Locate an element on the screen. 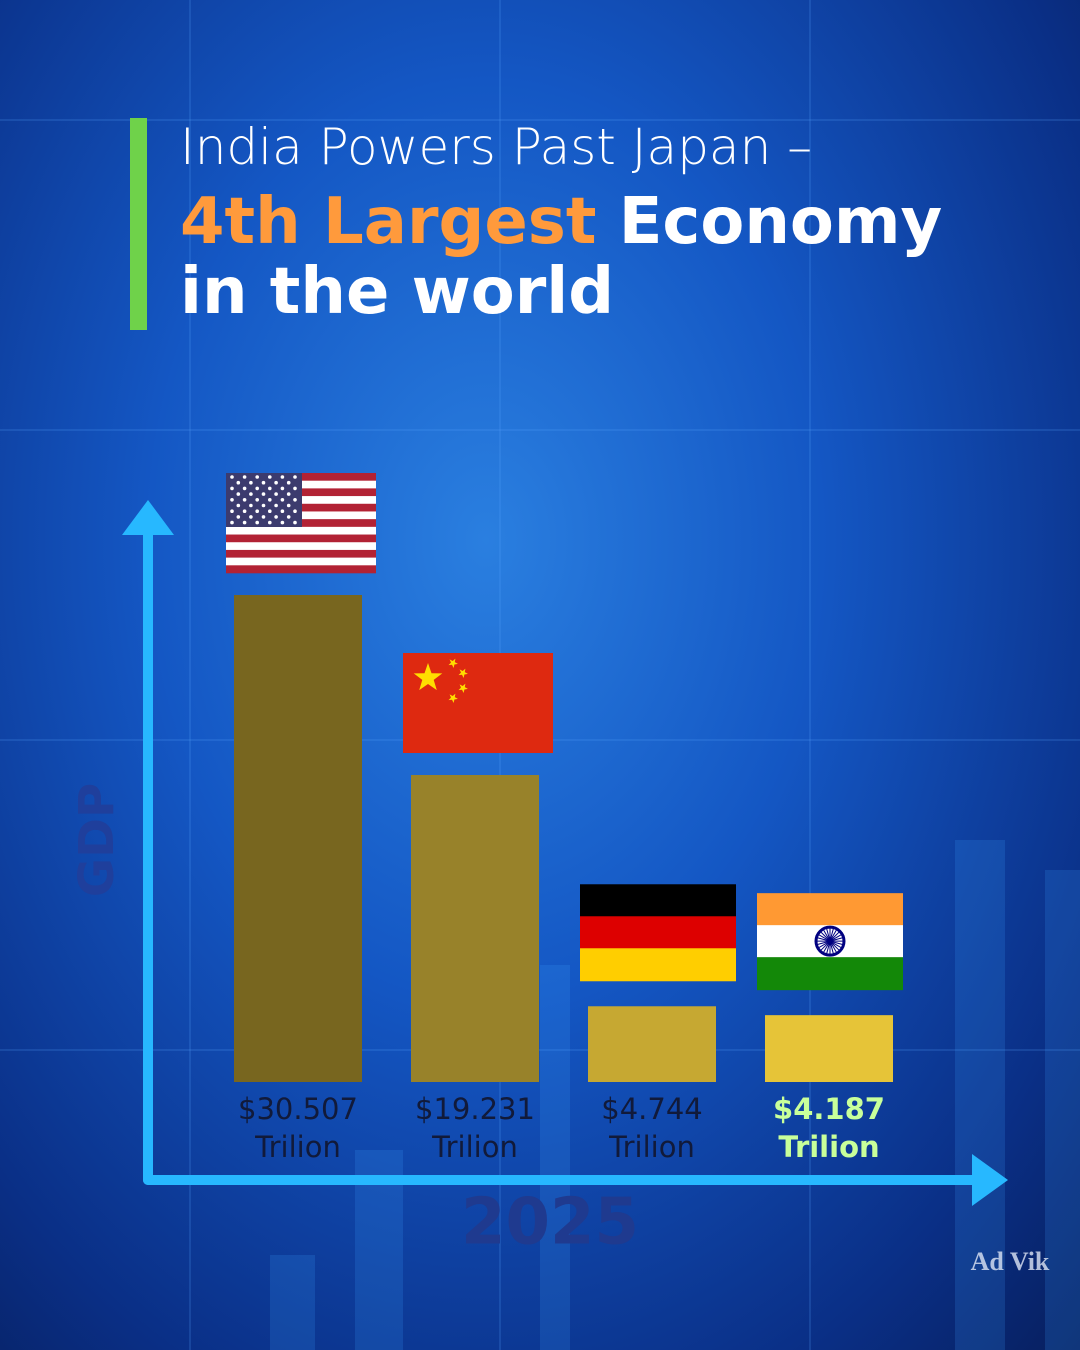 The width and height of the screenshot is (1080, 1350). x-axis-label: 2025 is located at coordinates (550, 1223).